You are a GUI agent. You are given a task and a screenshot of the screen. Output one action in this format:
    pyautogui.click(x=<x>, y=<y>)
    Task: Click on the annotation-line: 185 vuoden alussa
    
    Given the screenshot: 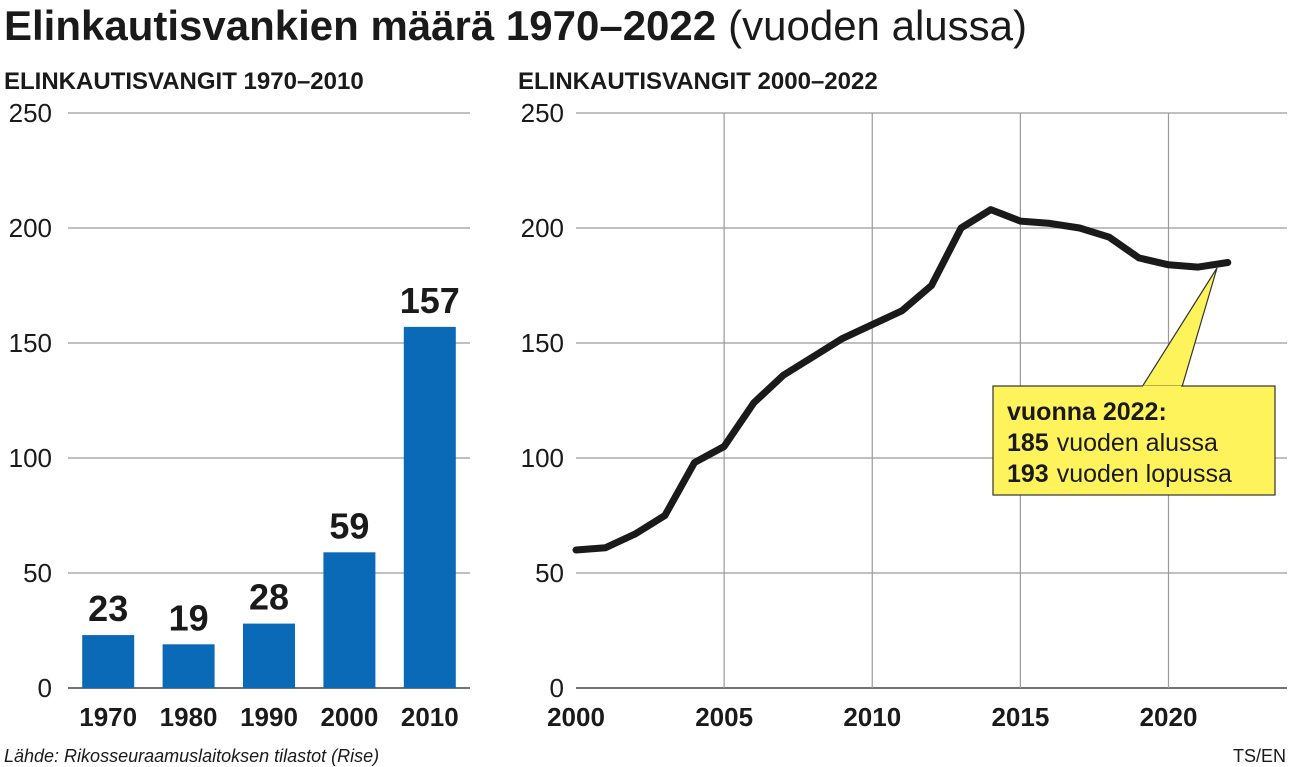 What is the action you would take?
    pyautogui.click(x=1112, y=443)
    